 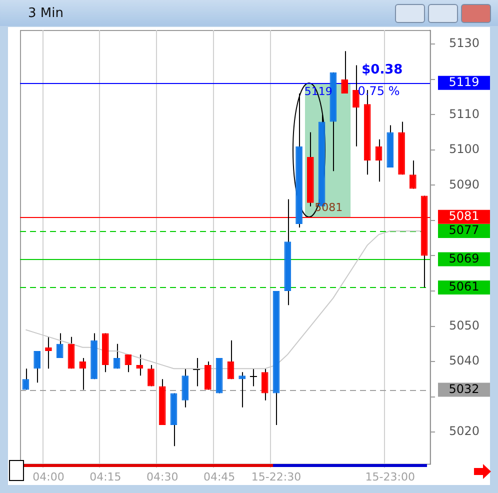 What do you see at coordinates (464, 149) in the screenshot?
I see `y-tick-label: 5100` at bounding box center [464, 149].